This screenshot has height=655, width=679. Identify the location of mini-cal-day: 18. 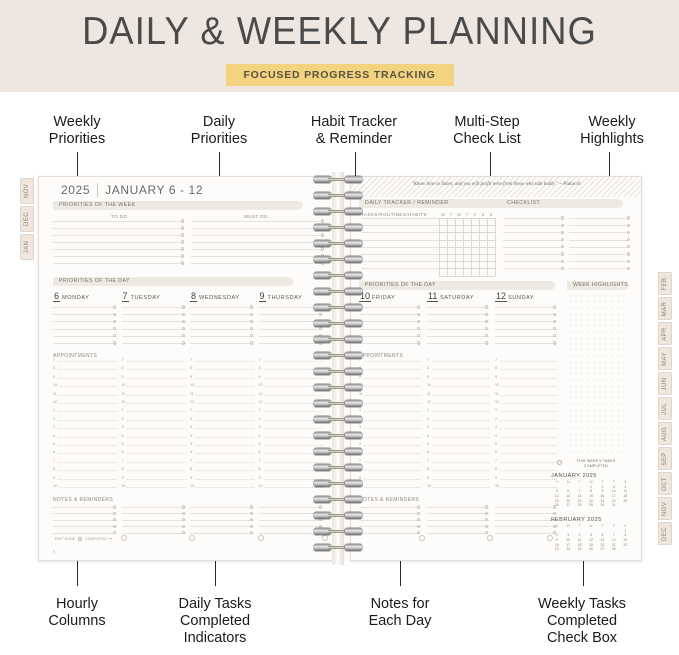
(579, 544).